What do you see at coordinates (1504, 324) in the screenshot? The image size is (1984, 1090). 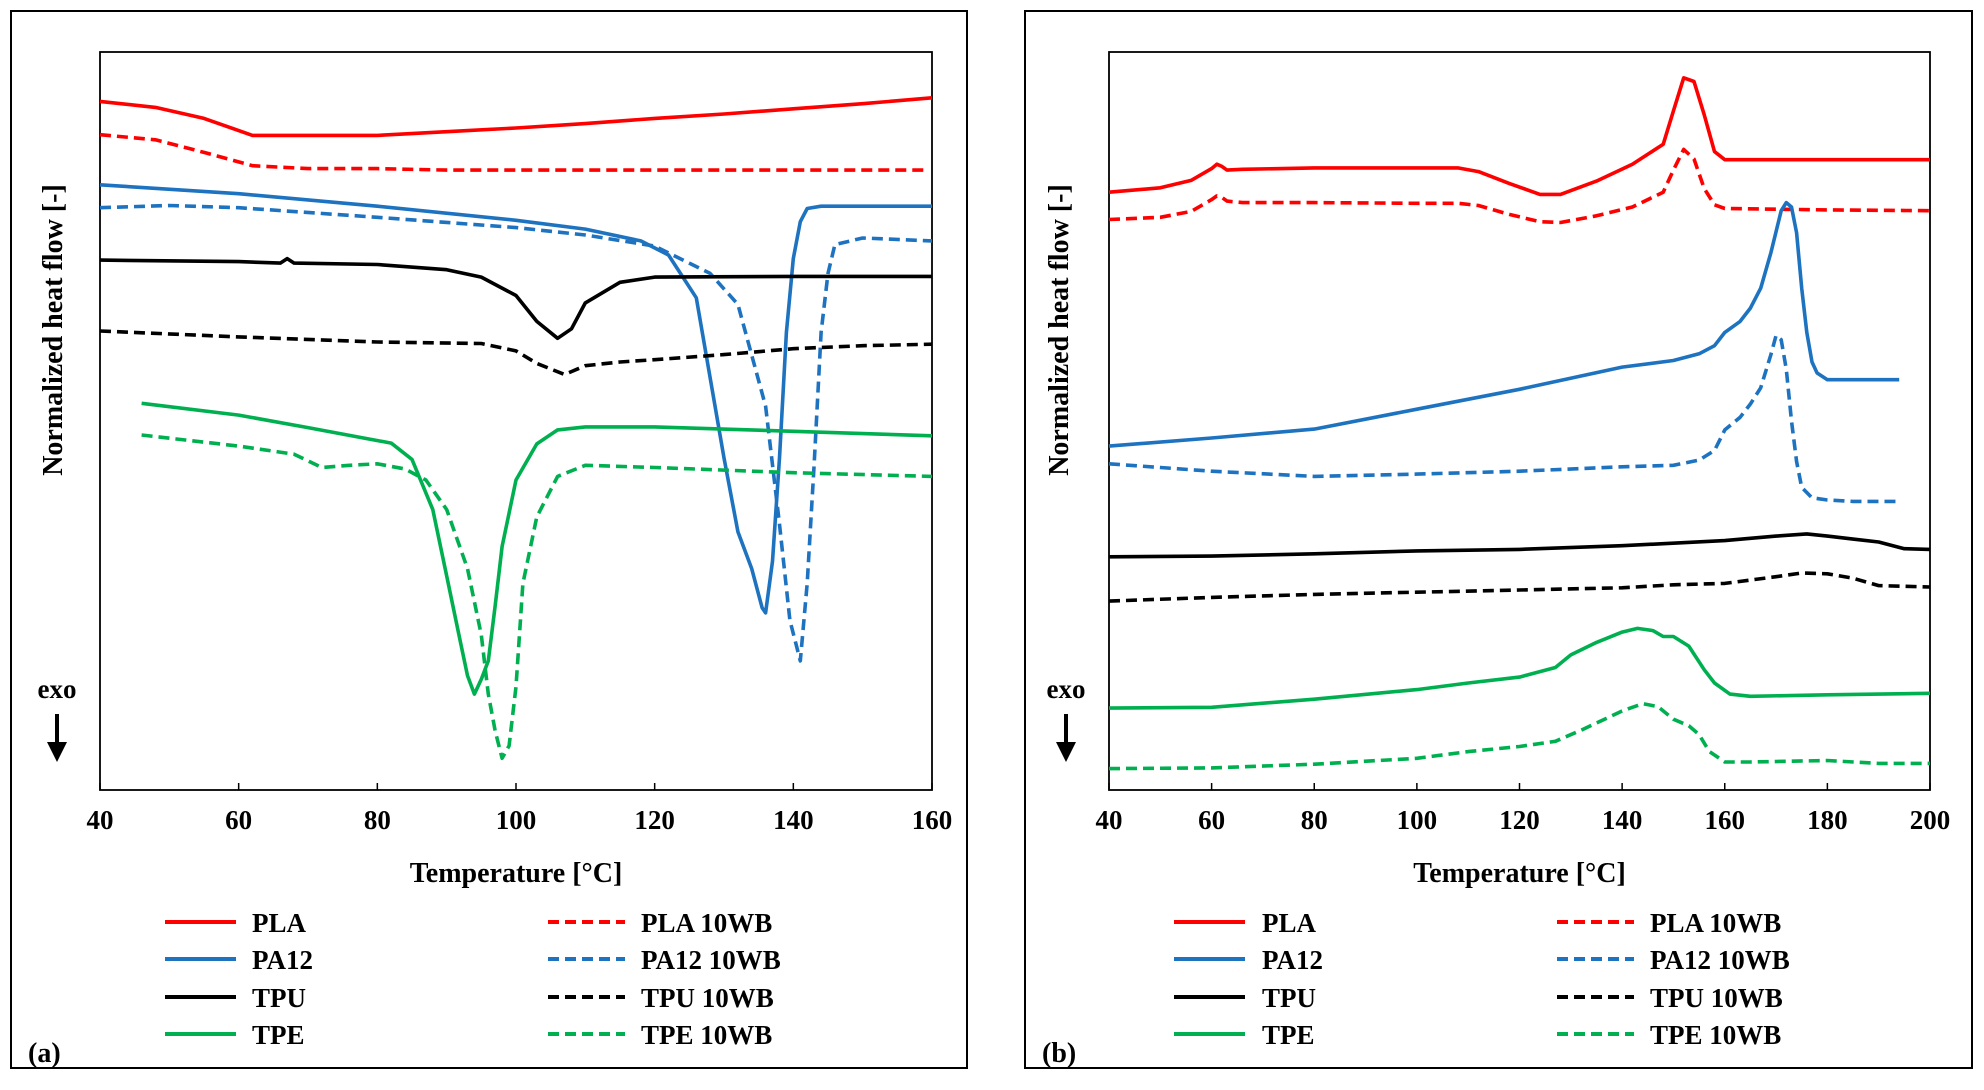 I see `series-line-pa12` at bounding box center [1504, 324].